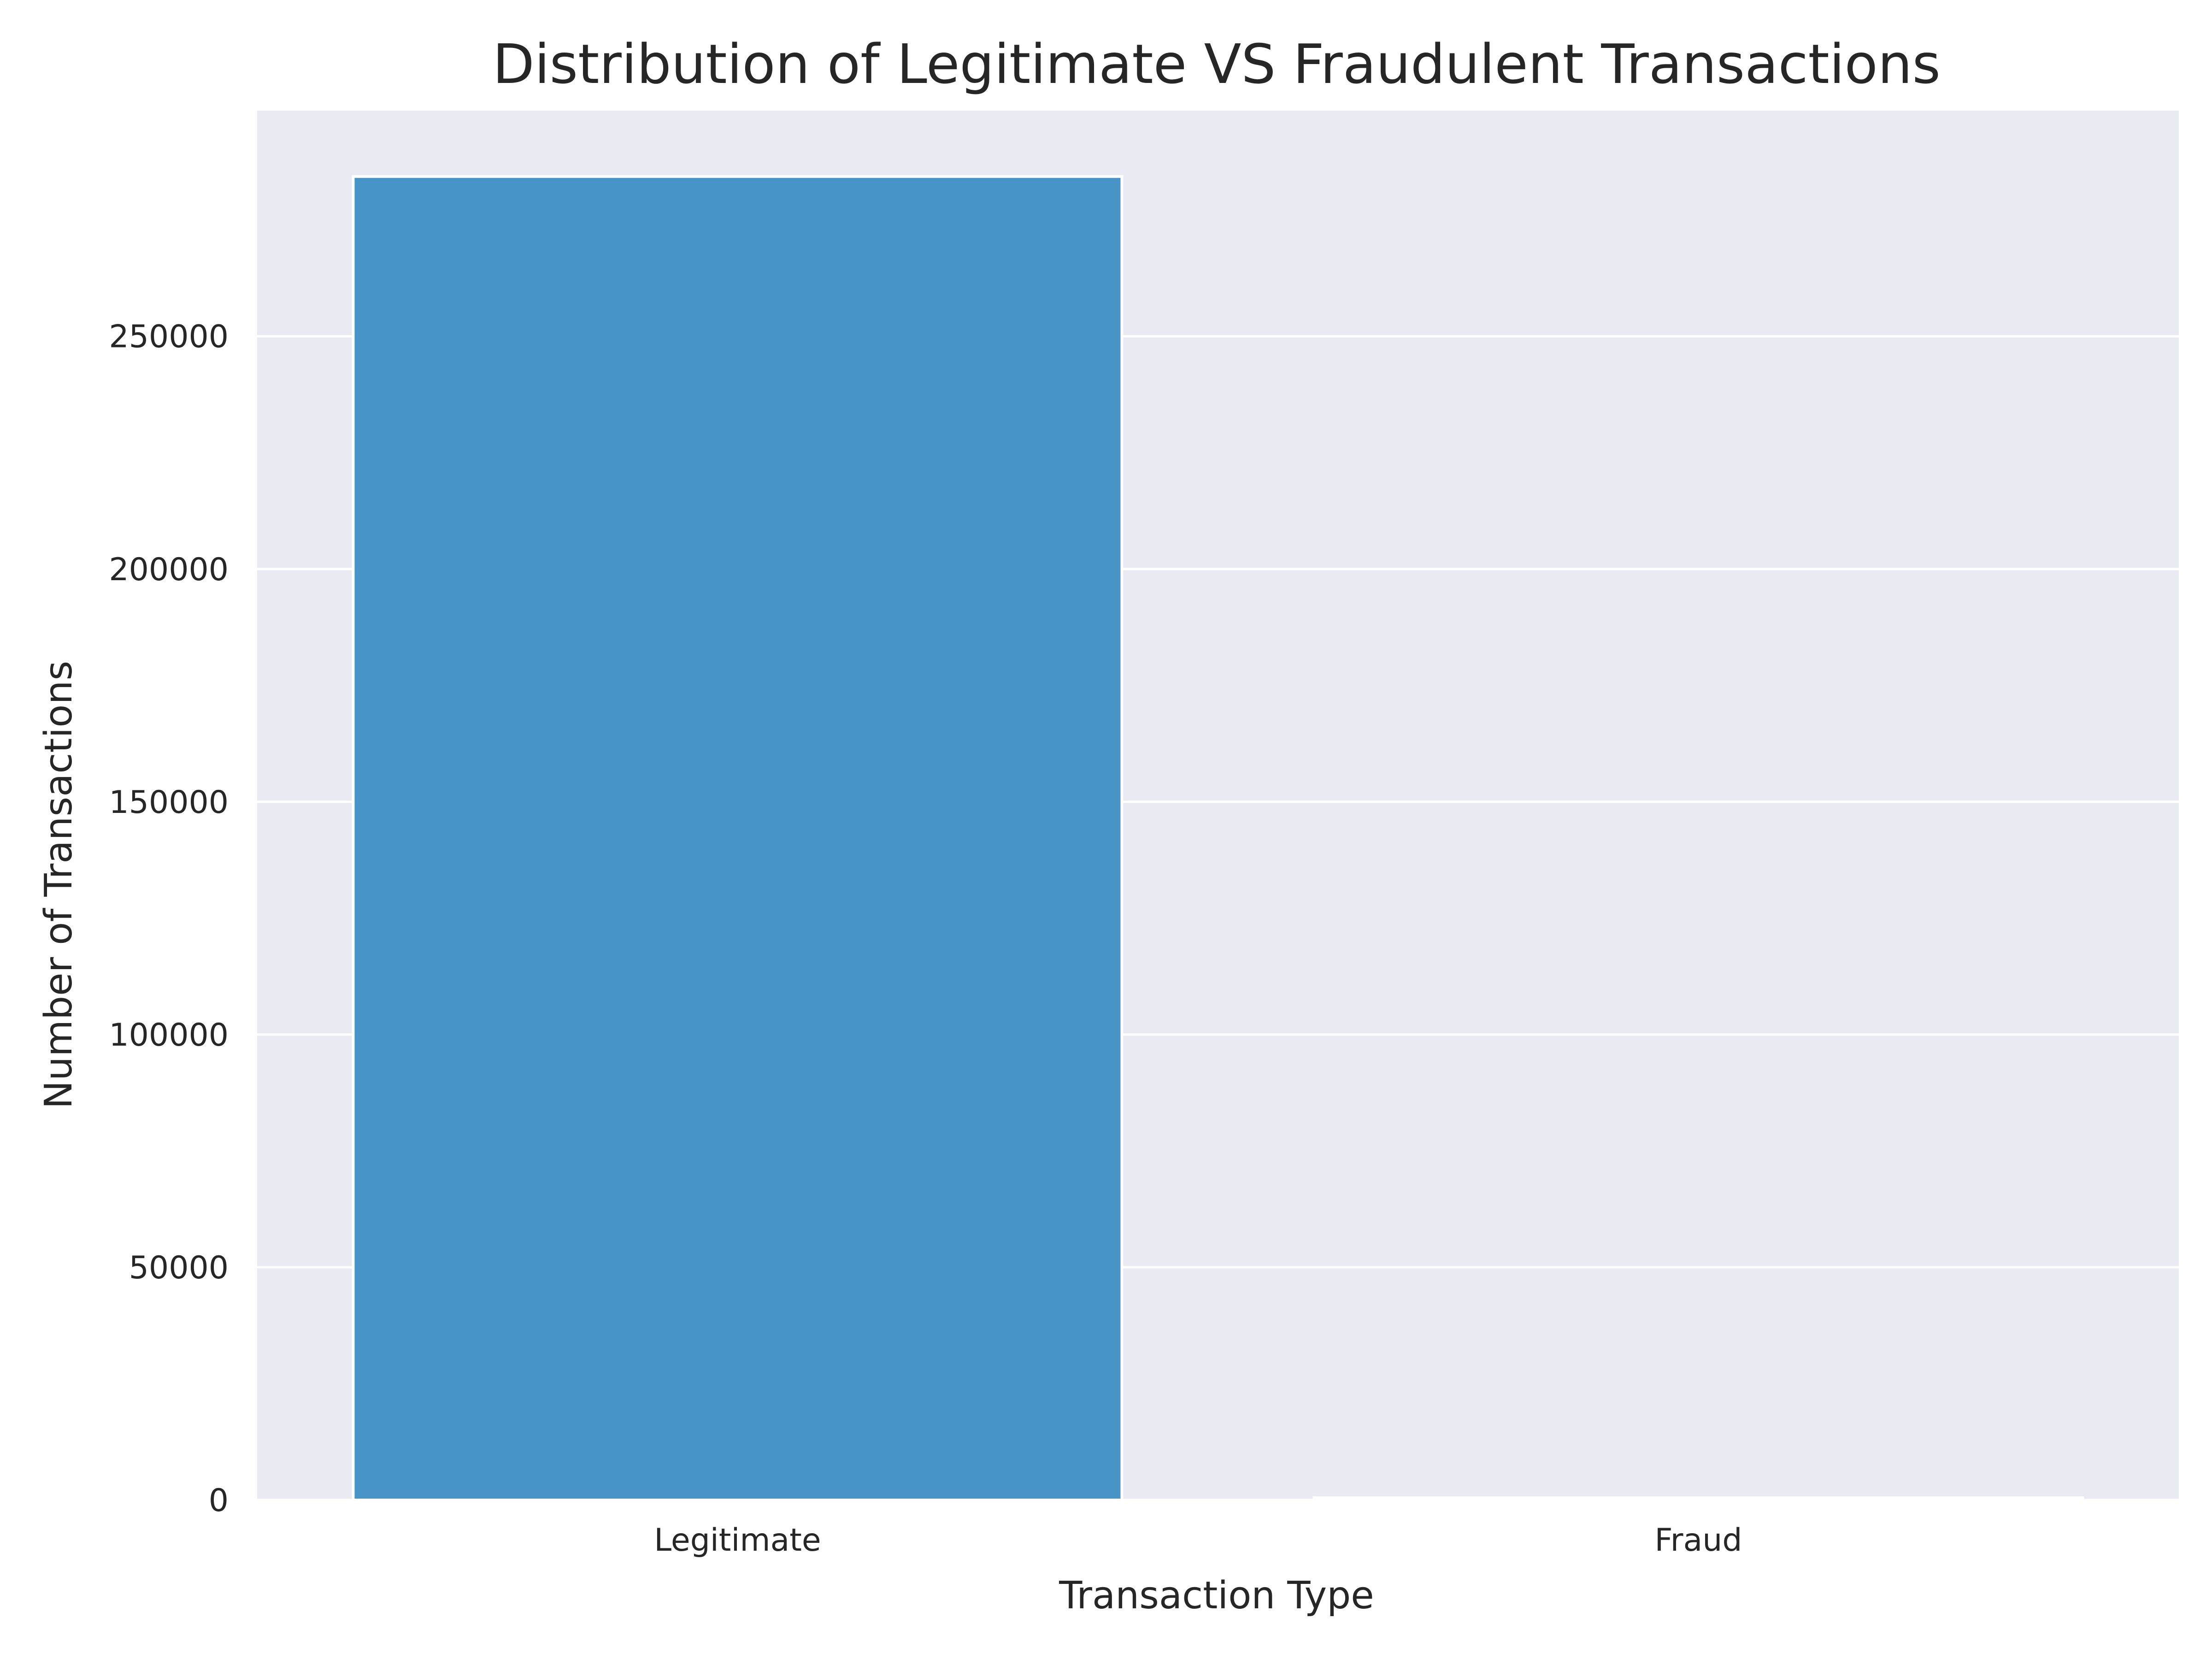 The image size is (2212, 1659). Describe the element at coordinates (169, 570) in the screenshot. I see `y-tick-label: 200000` at that location.